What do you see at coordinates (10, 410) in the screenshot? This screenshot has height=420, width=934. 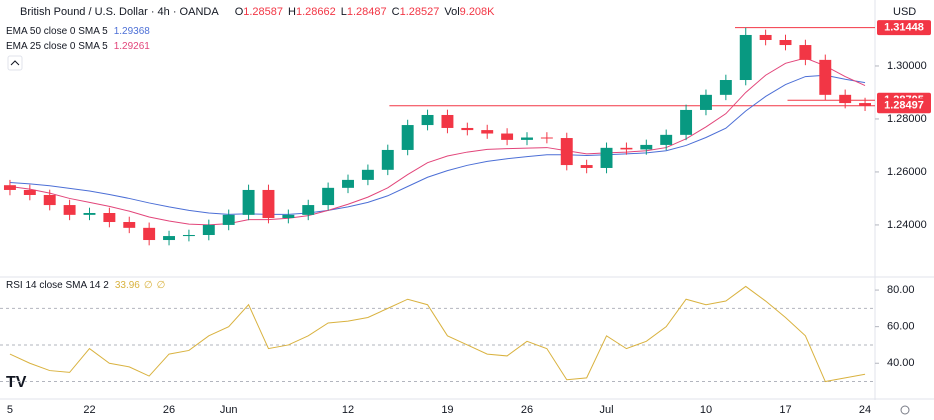 I see `x-tick-label: 5` at bounding box center [10, 410].